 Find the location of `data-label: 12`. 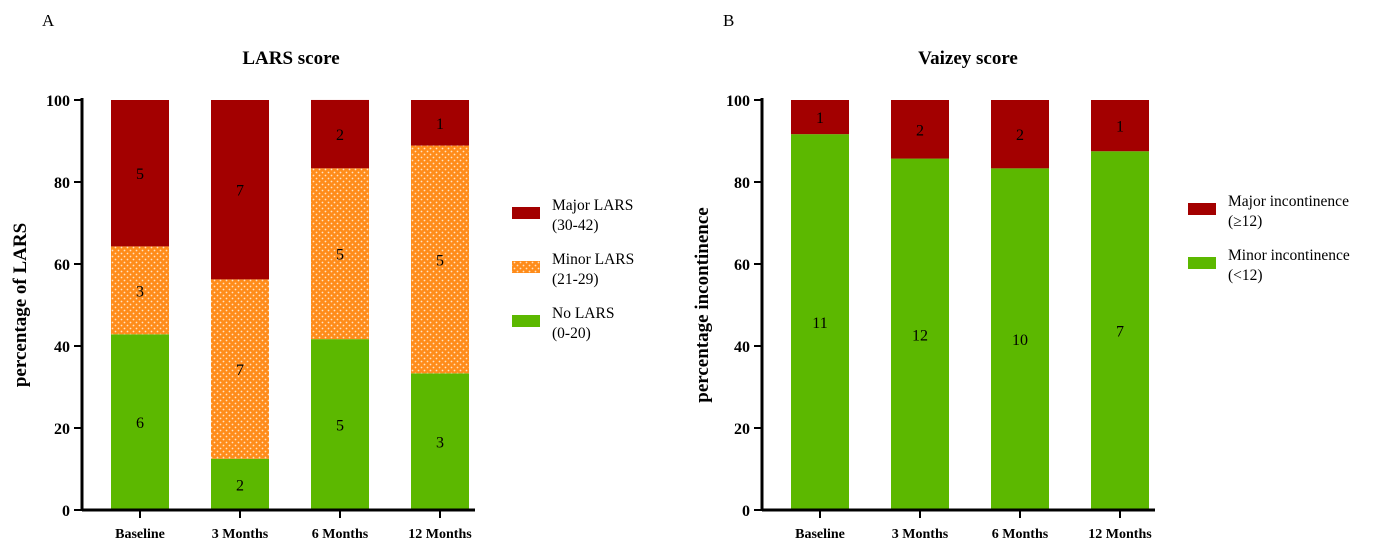

data-label: 12 is located at coordinates (920, 335).